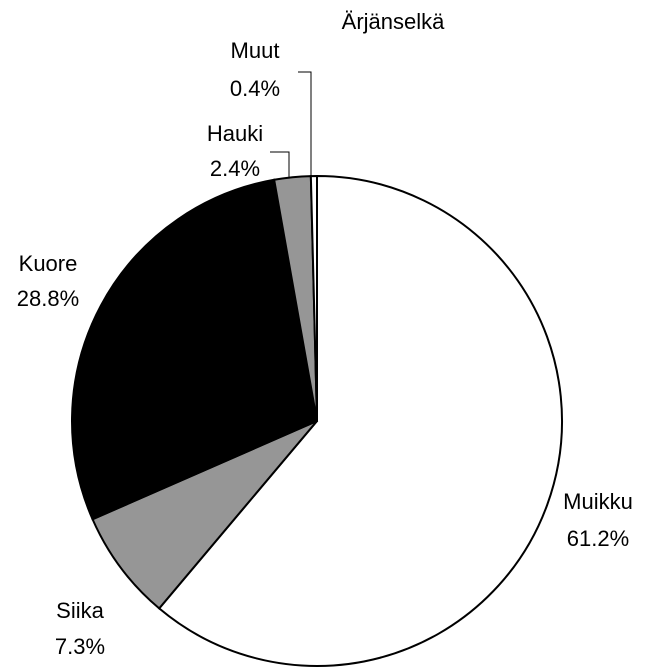 The height and width of the screenshot is (667, 649). Describe the element at coordinates (80, 610) in the screenshot. I see `slice-label: Siika` at that location.